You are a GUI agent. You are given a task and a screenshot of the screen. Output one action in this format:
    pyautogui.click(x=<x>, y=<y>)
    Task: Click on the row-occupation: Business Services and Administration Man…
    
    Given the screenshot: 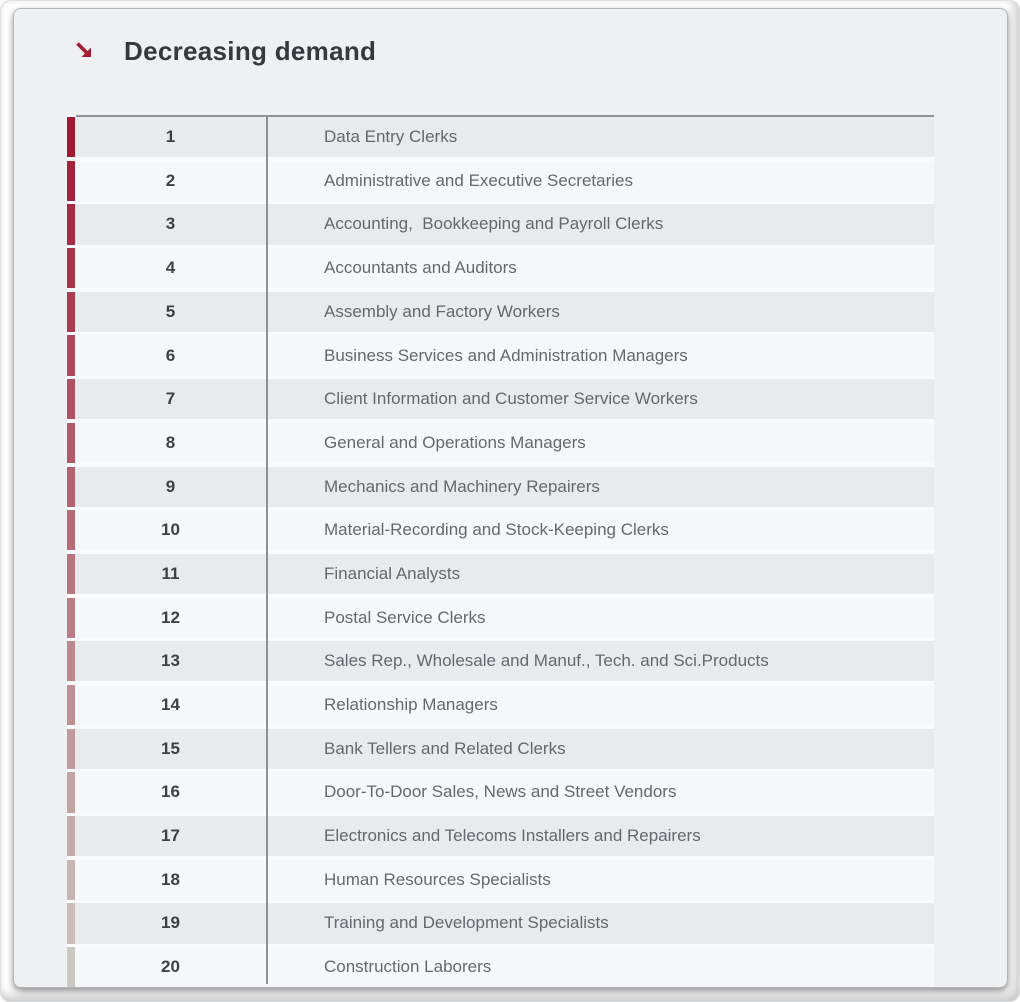 What is the action you would take?
    pyautogui.click(x=600, y=355)
    